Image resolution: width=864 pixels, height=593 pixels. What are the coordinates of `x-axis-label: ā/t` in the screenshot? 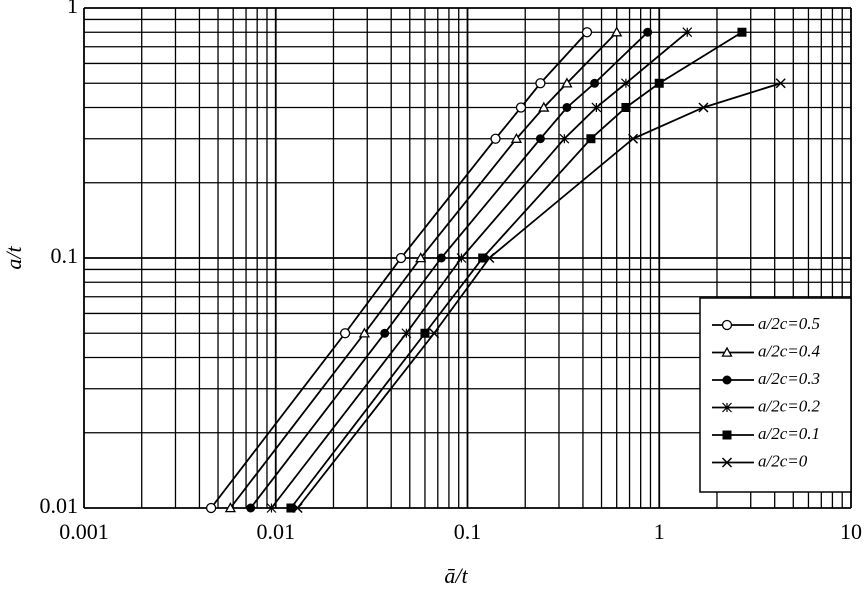 It's located at (456, 575).